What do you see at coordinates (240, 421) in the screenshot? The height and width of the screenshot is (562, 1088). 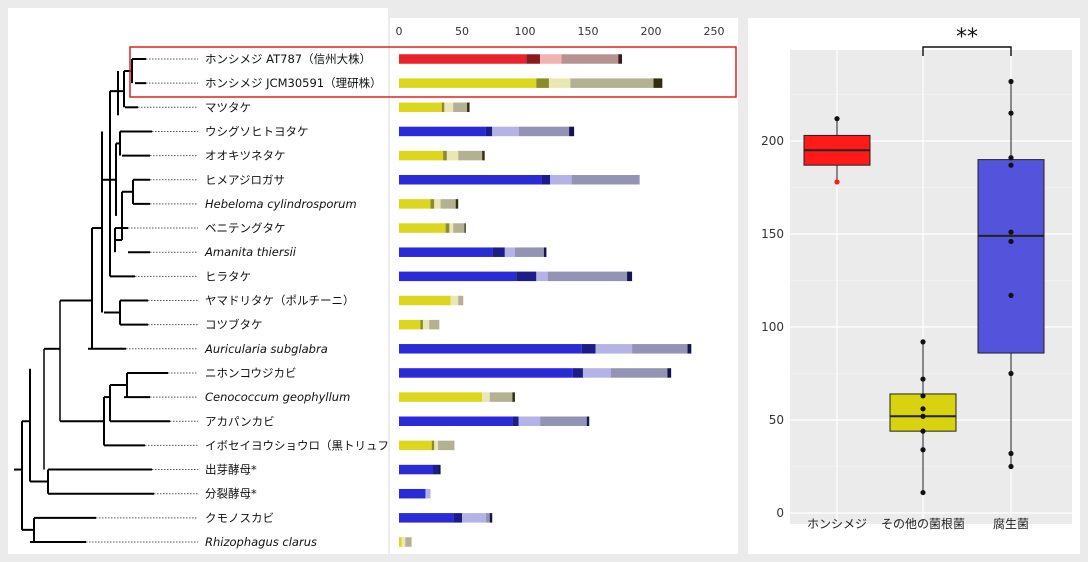 I see `species-label: アカパンカビ` at bounding box center [240, 421].